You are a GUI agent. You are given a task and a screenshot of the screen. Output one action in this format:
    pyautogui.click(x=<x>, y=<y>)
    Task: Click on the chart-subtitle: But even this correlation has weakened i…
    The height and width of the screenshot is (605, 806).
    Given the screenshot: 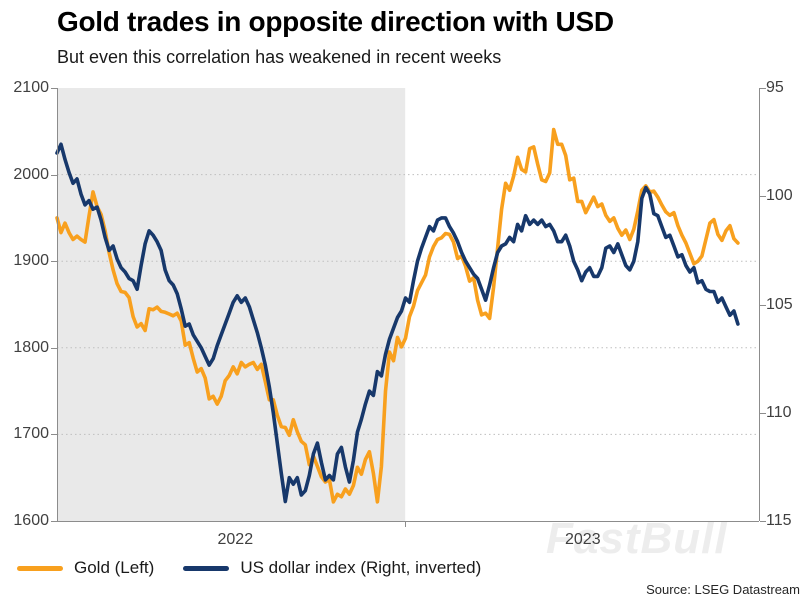 What is the action you would take?
    pyautogui.click(x=279, y=57)
    